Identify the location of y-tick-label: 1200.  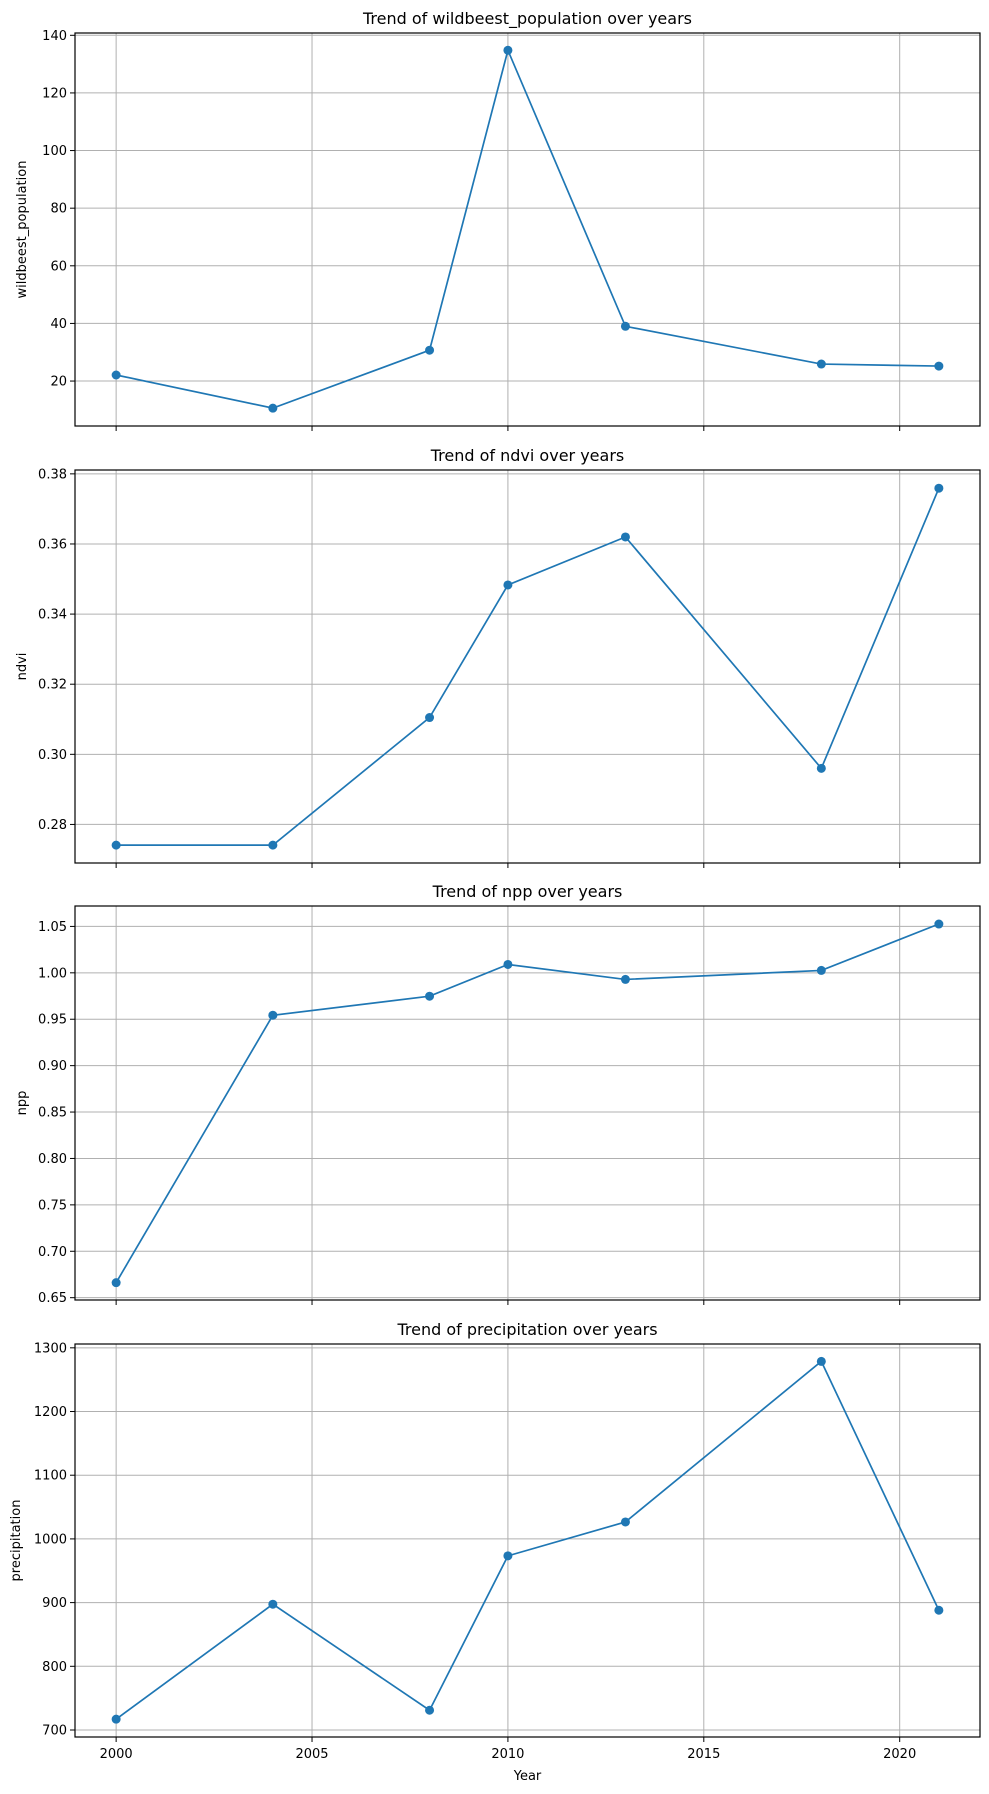
(50, 1412).